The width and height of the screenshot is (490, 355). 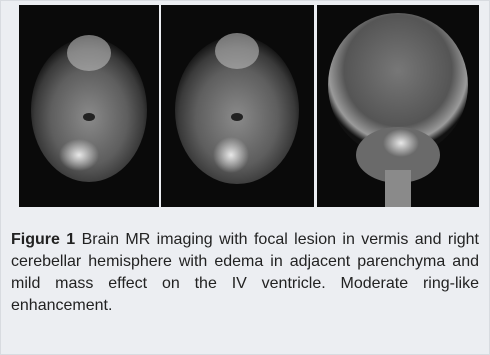 What do you see at coordinates (43, 239) in the screenshot?
I see `figure-label: Figure 1` at bounding box center [43, 239].